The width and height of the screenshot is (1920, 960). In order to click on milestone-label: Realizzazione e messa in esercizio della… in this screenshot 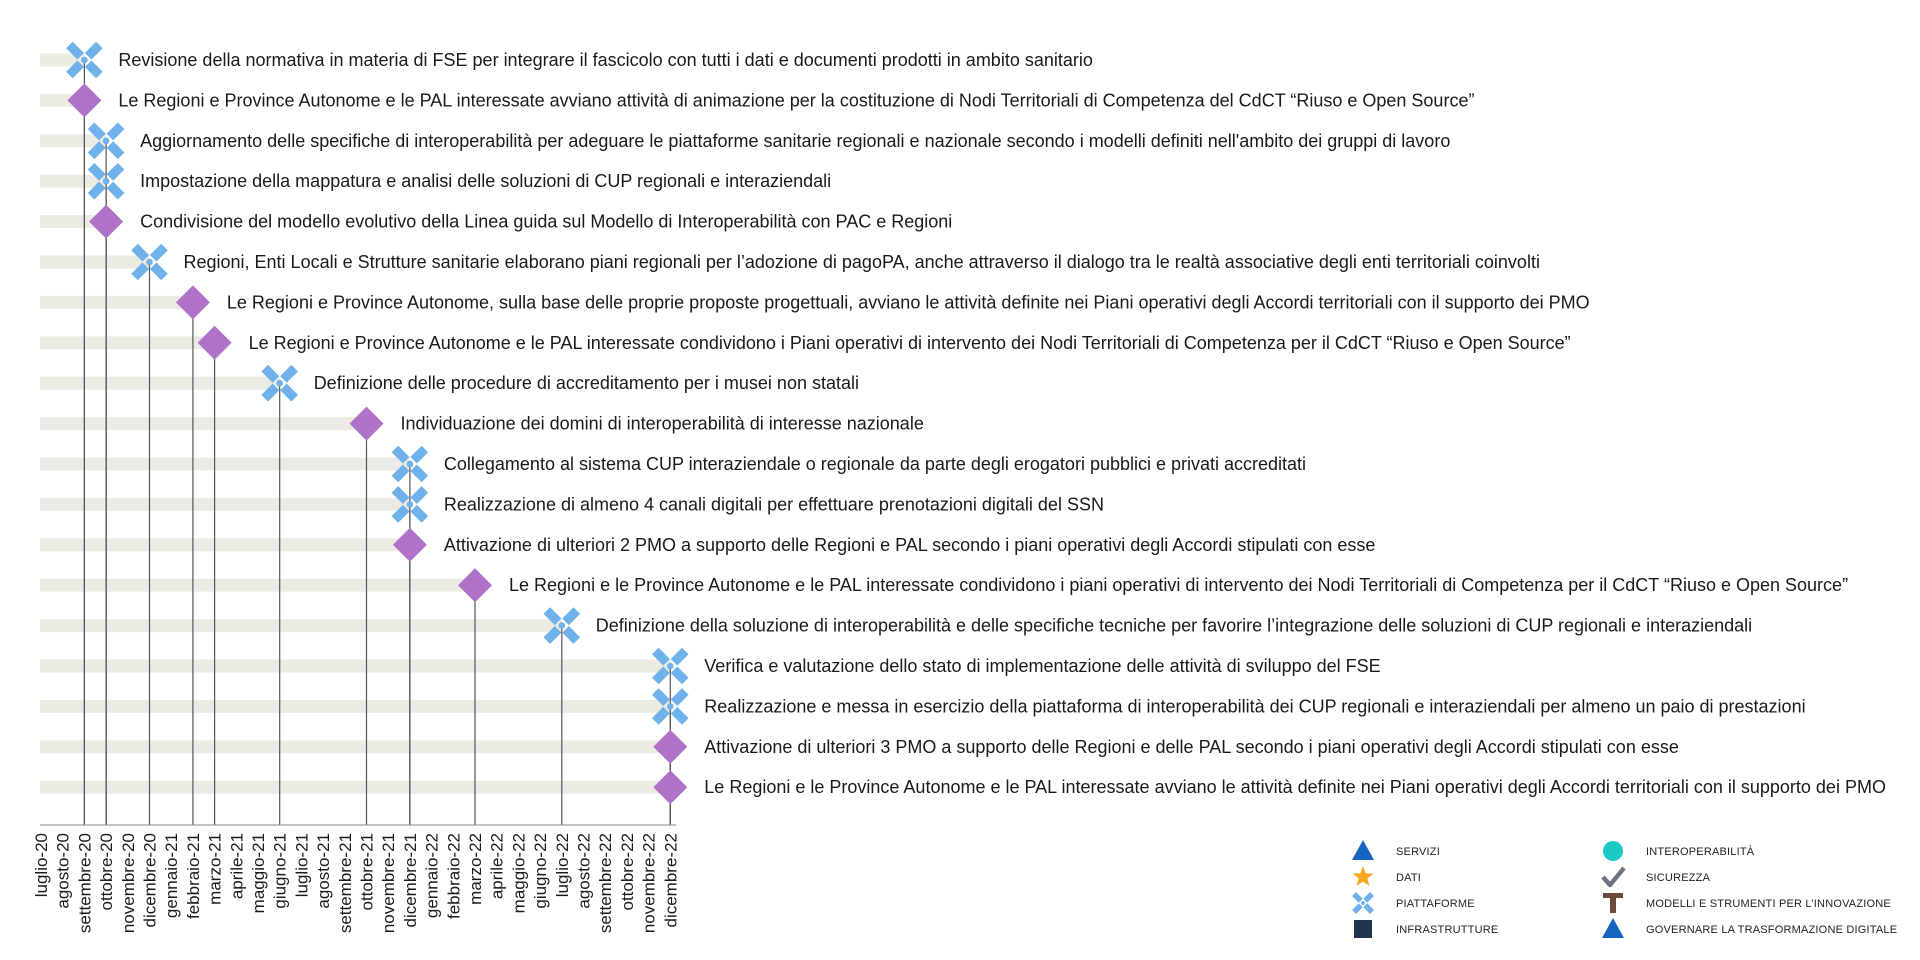, I will do `click(1254, 706)`.